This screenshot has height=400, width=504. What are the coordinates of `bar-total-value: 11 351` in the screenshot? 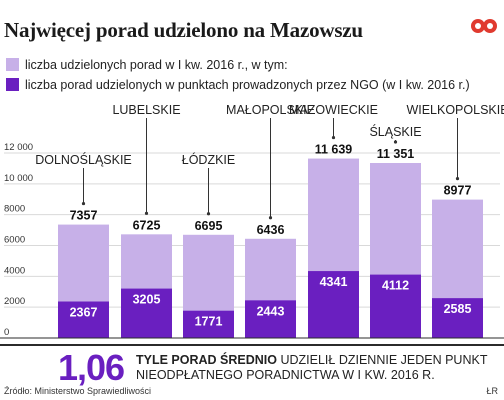 It's located at (396, 154).